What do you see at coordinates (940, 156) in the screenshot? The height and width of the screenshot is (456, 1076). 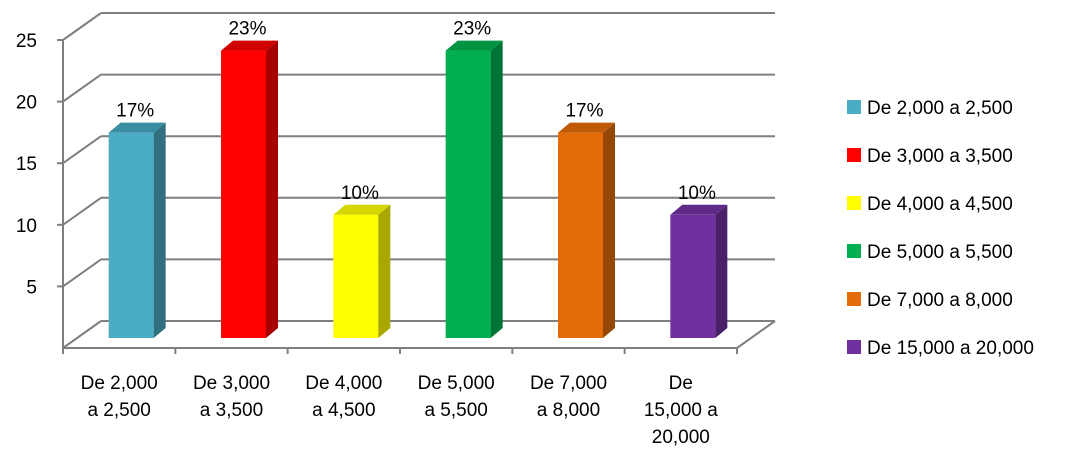 I see `legend-label: De 3,000 a 3,500` at bounding box center [940, 156].